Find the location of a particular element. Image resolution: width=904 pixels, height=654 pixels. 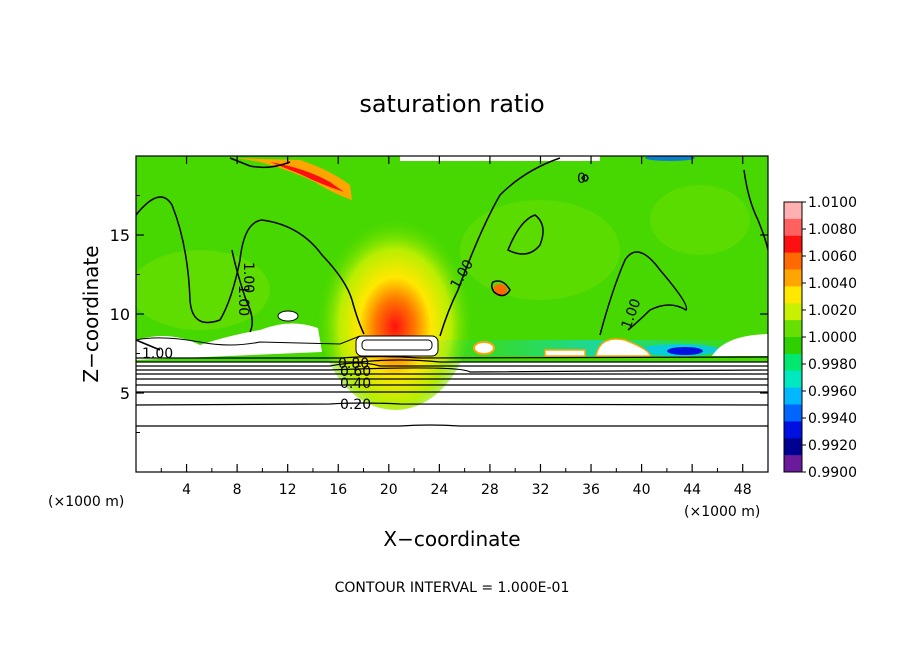

x-tick-label: 40 is located at coordinates (642, 490).